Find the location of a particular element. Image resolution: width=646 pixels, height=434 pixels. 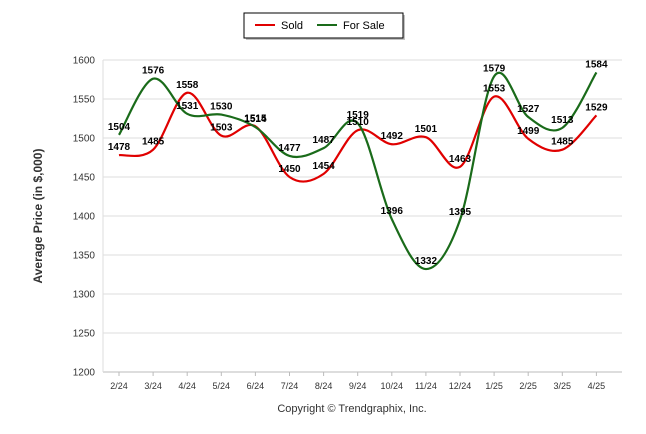

data-label-for-sale: 1584 is located at coordinates (596, 64).